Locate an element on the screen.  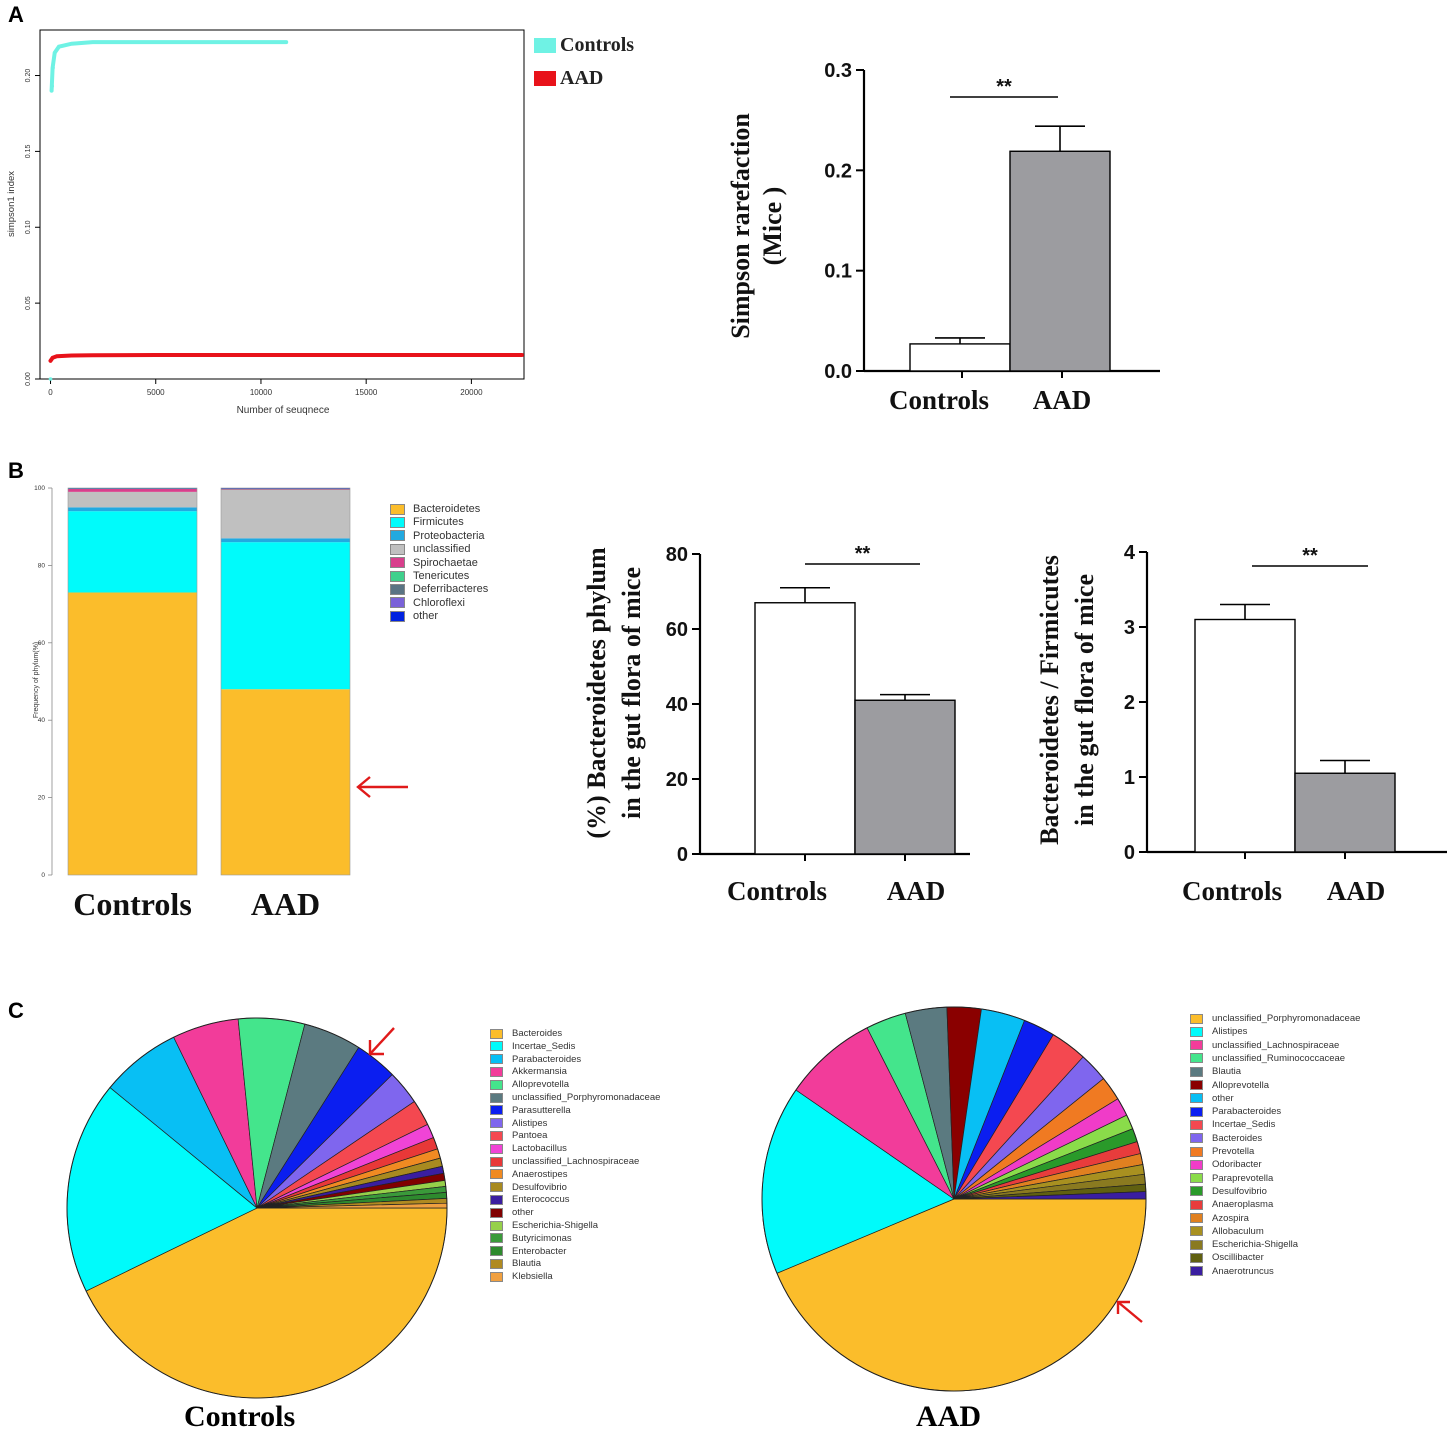
segment-spirochaetae is located at coordinates (285, 489).